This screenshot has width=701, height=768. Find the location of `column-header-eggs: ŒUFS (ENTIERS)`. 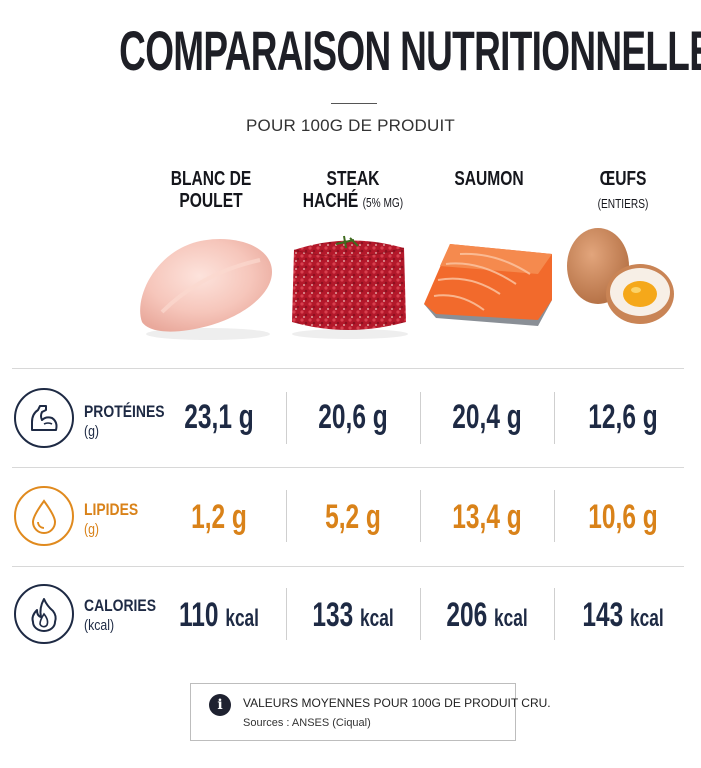

column-header-eggs: ŒUFS (ENTIERS) is located at coordinates (622, 191).